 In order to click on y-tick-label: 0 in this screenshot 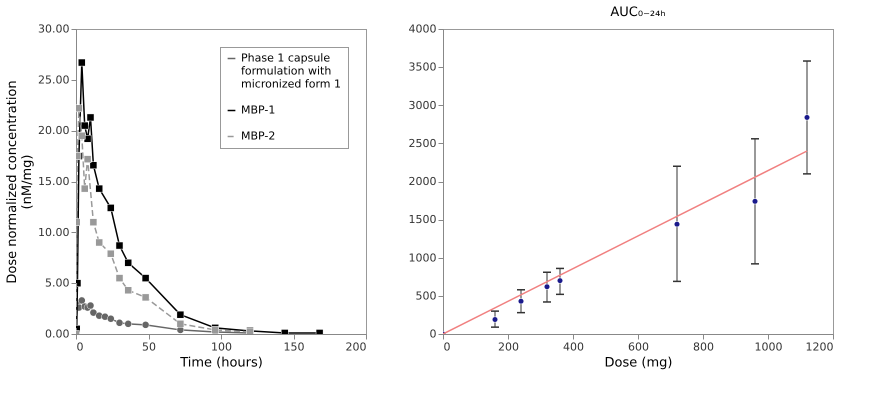, I will do `click(433, 334)`.